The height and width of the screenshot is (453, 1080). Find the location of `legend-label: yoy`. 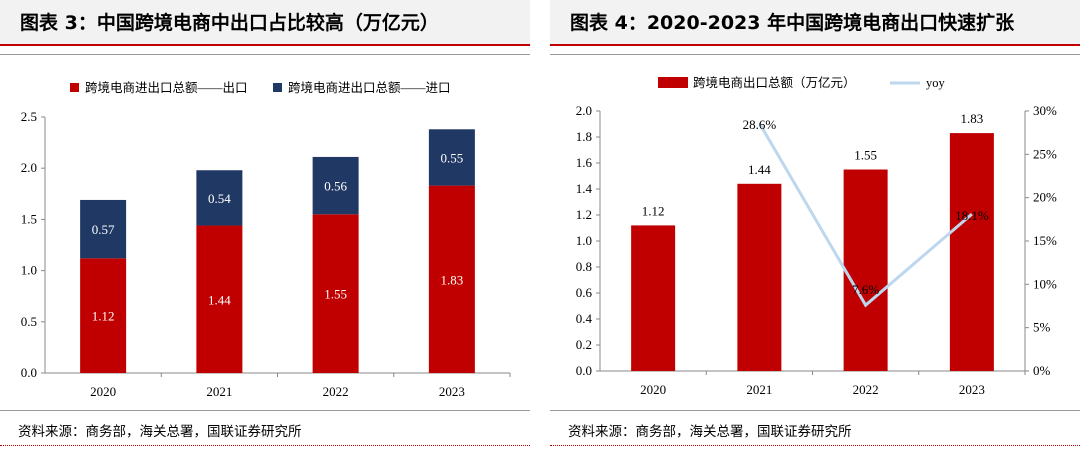

legend-label: yoy is located at coordinates (936, 83).